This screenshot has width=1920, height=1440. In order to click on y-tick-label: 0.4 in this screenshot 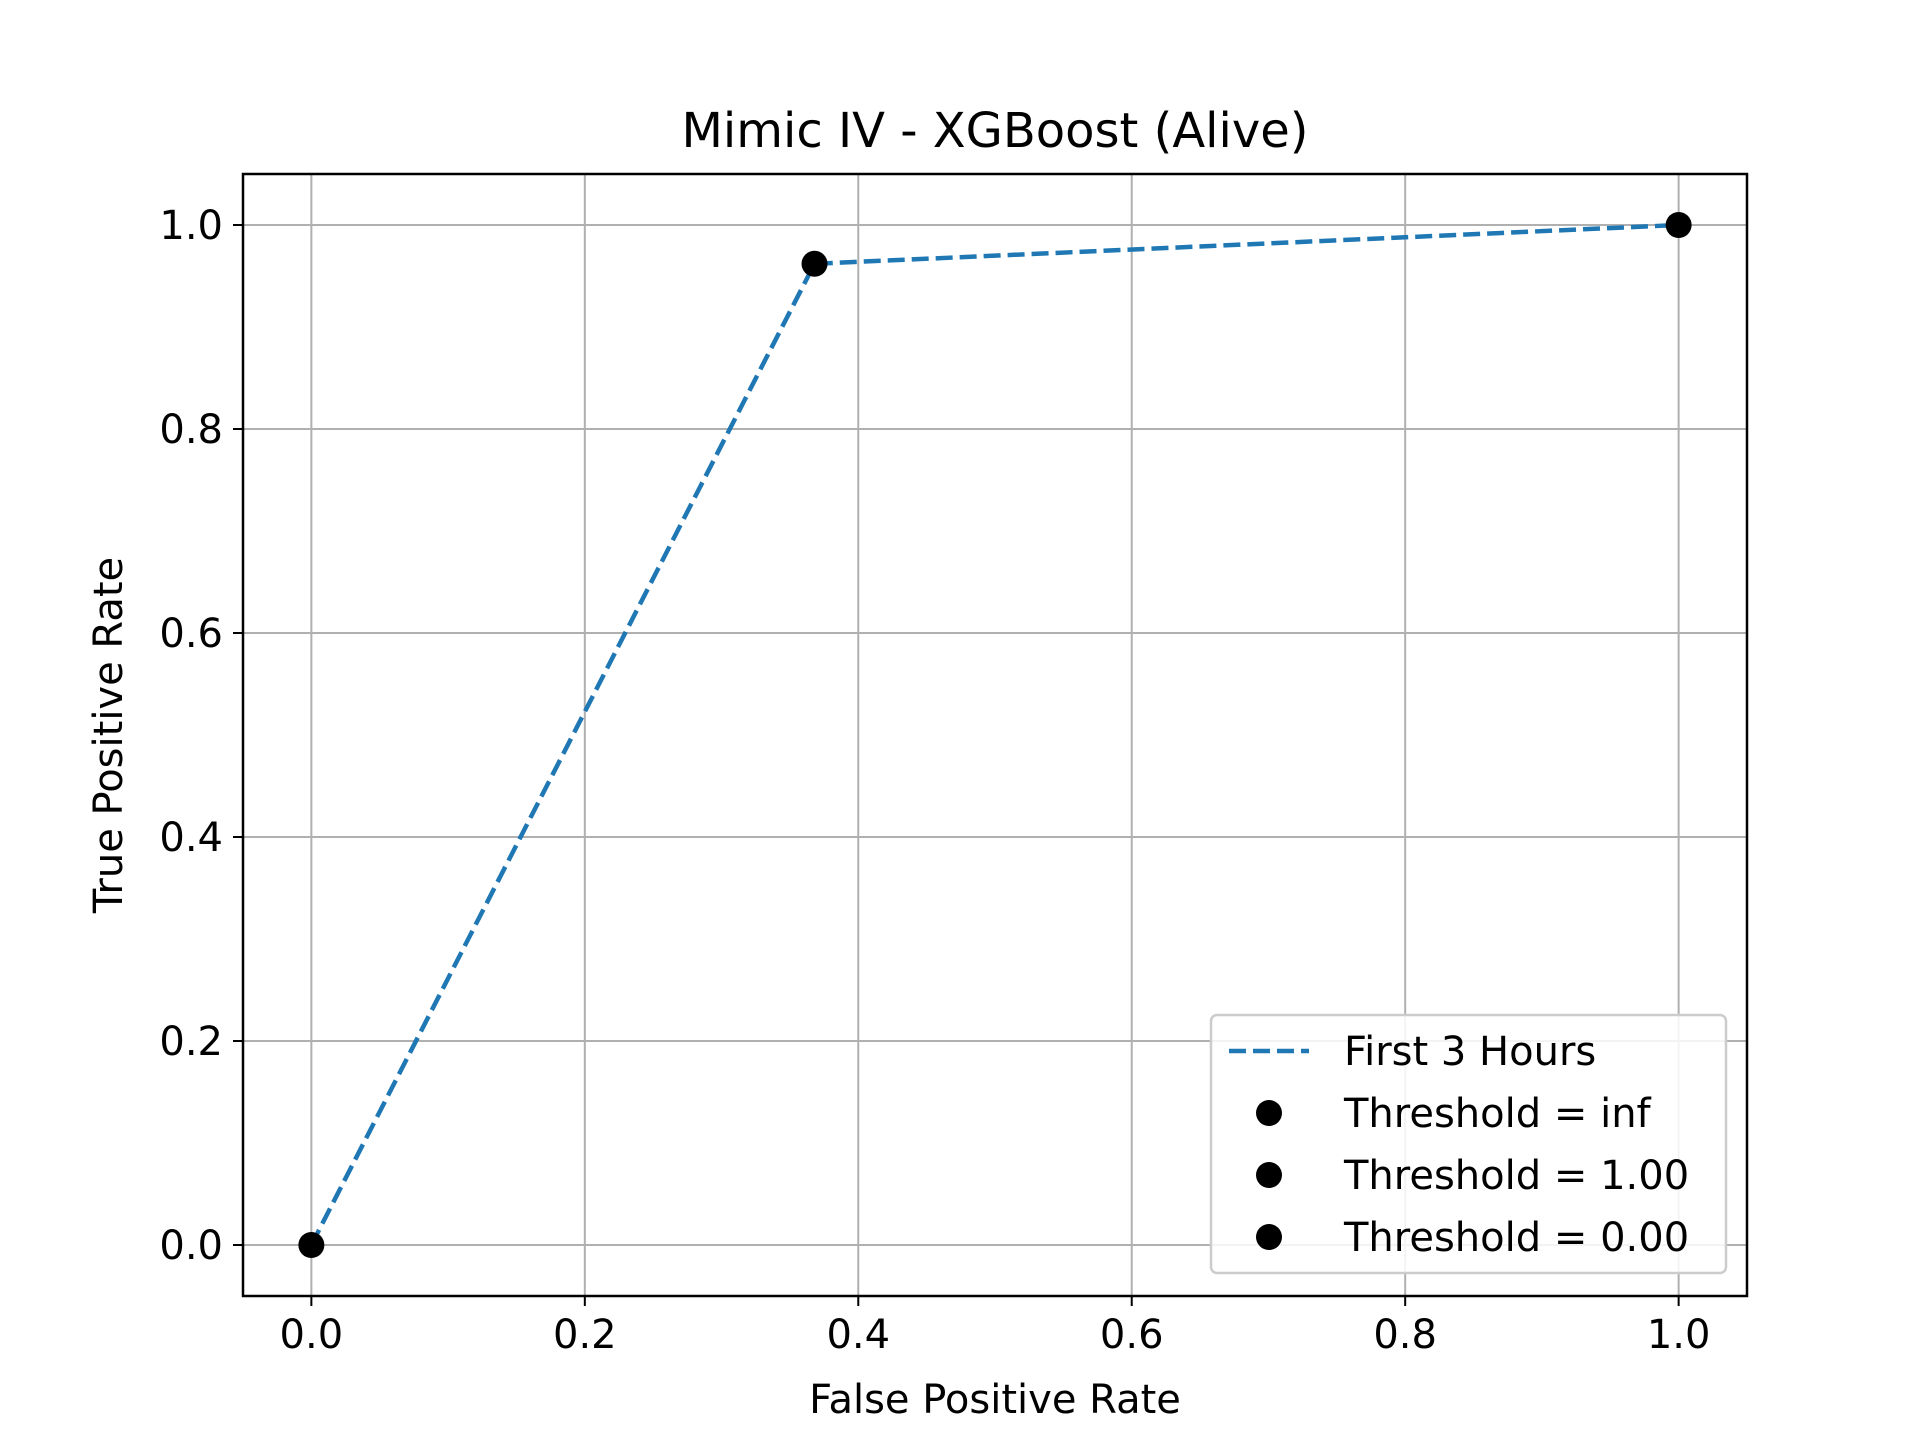, I will do `click(191, 838)`.